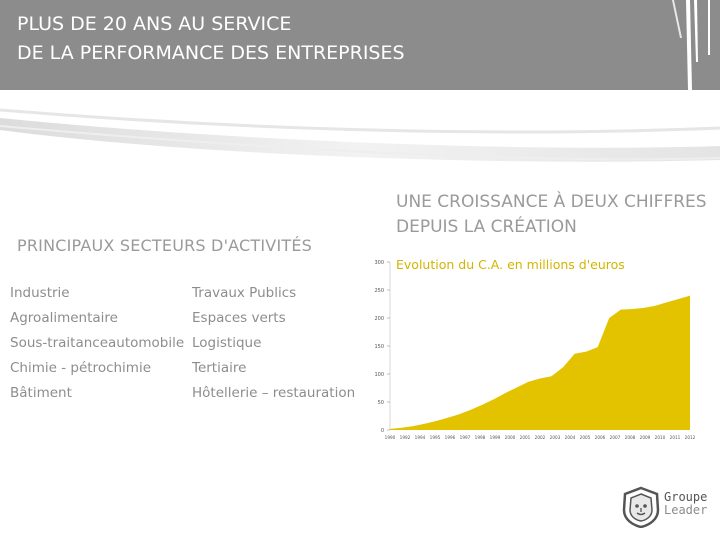 The height and width of the screenshot is (540, 720). What do you see at coordinates (379, 347) in the screenshot?
I see `y-tick-label: 150` at bounding box center [379, 347].